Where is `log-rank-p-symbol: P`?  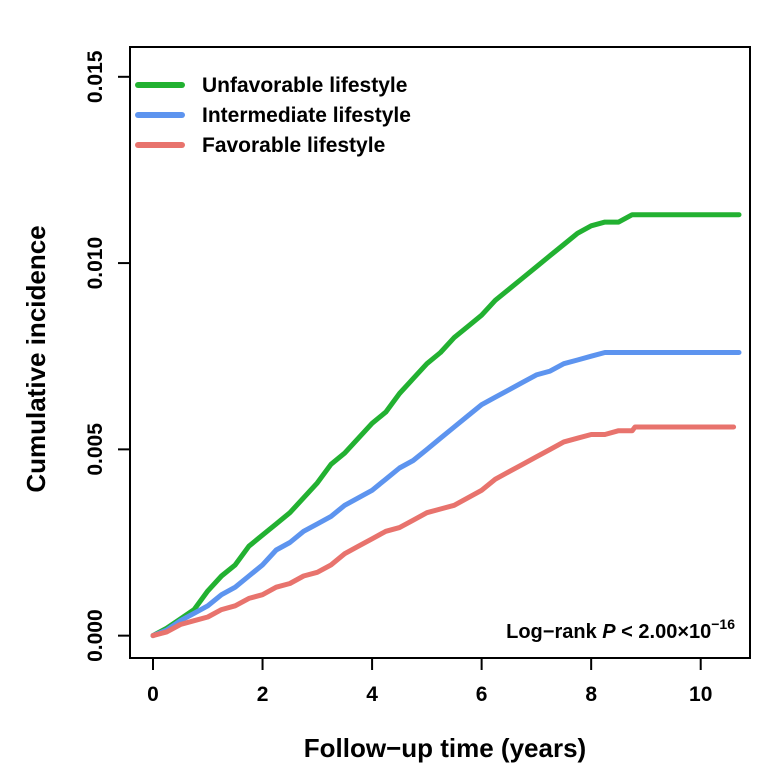 log-rank-p-symbol: P is located at coordinates (609, 632).